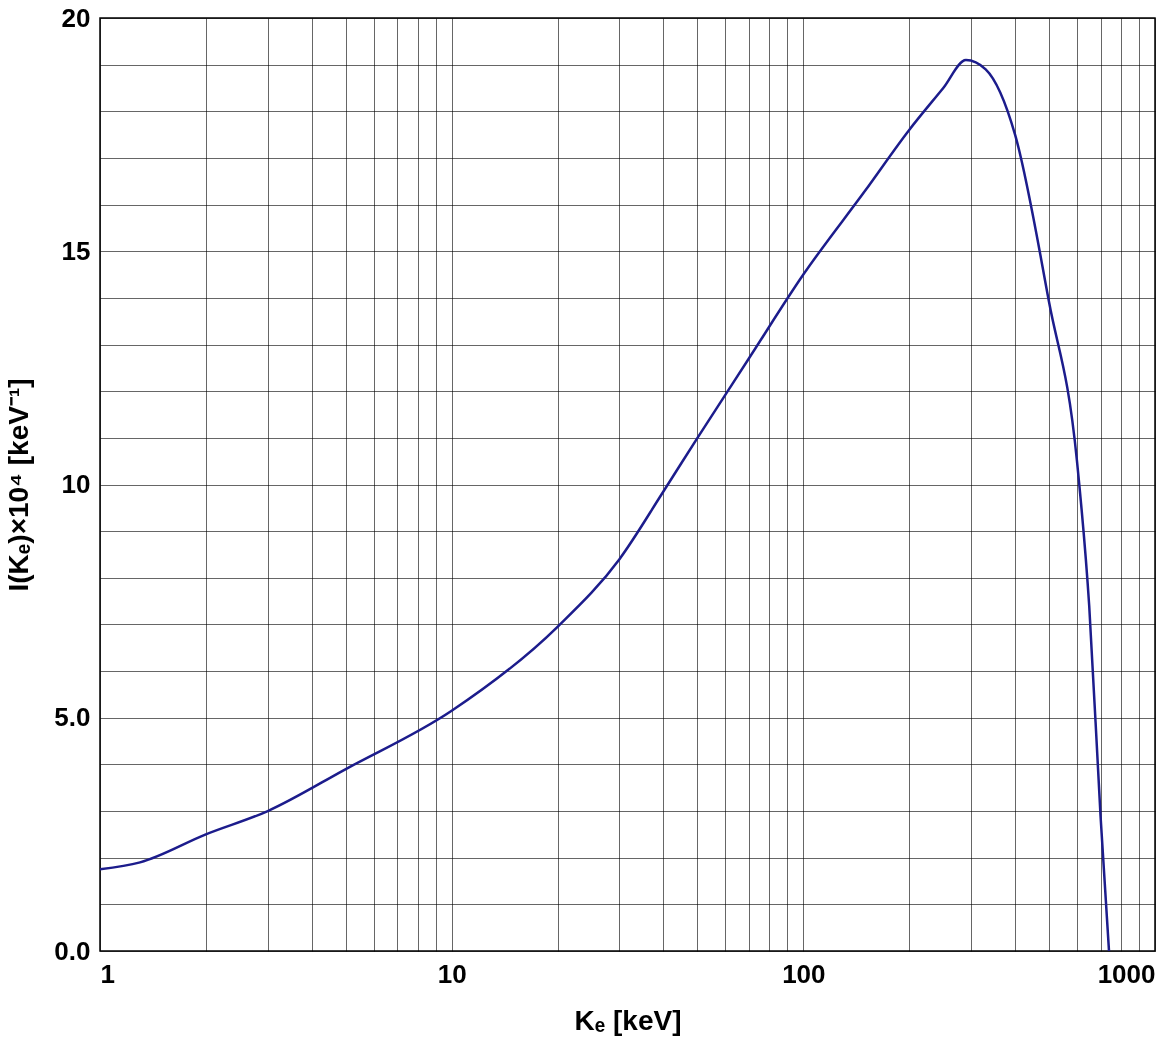 The width and height of the screenshot is (1168, 1047). What do you see at coordinates (628, 1020) in the screenshot?
I see `x-axis-title: Kₑ [keV]` at bounding box center [628, 1020].